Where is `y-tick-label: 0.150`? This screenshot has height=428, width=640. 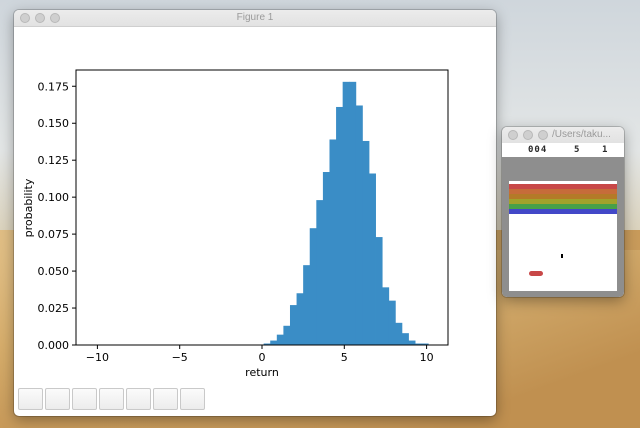 y-tick-label: 0.150 is located at coordinates (54, 123).